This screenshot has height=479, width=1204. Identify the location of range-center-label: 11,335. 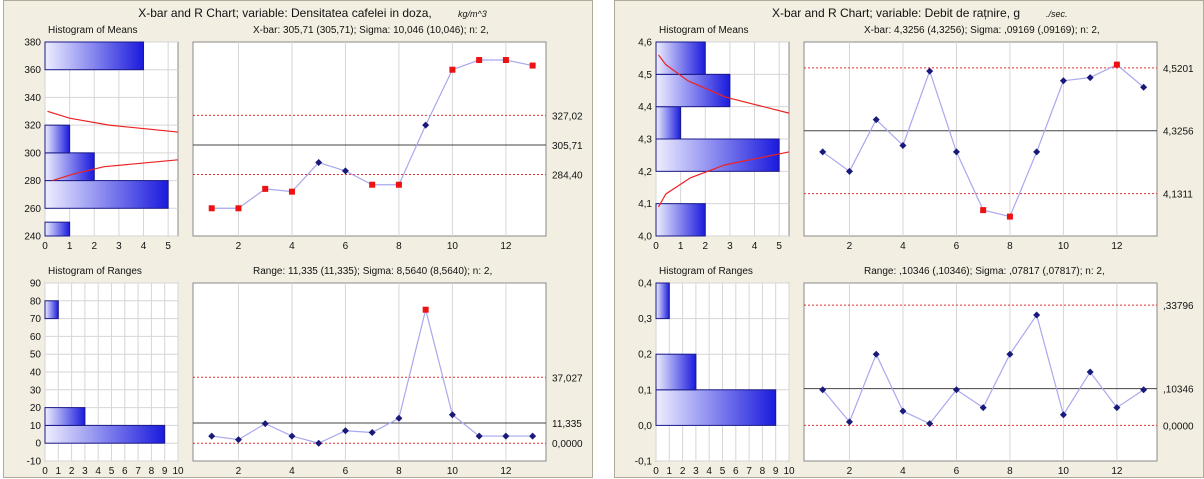
(567, 424).